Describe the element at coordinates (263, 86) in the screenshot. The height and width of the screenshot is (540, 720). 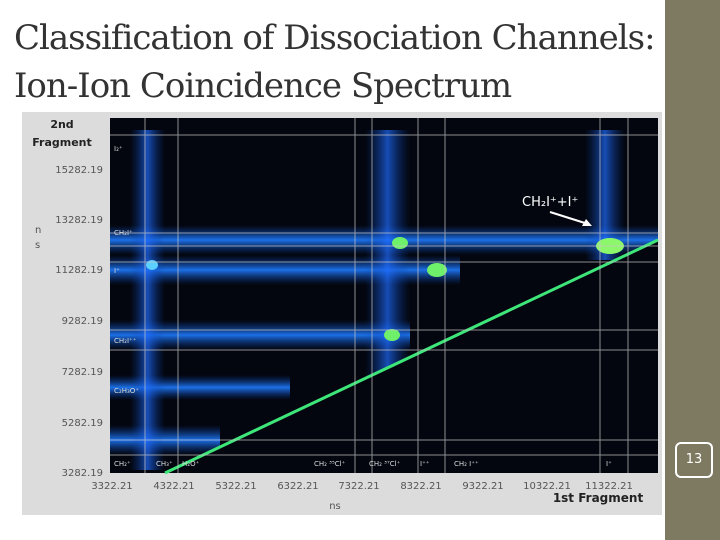
I see `title-line: Ion-Ion Coincidence Spectrum` at that location.